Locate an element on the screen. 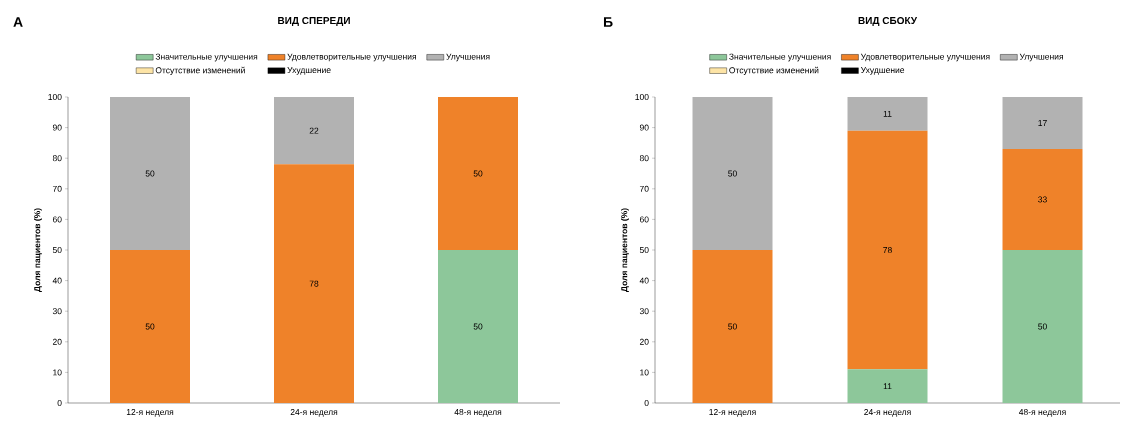 The height and width of the screenshot is (427, 1129). chart-title: ВИД СПЕРЕДИ is located at coordinates (314, 21).